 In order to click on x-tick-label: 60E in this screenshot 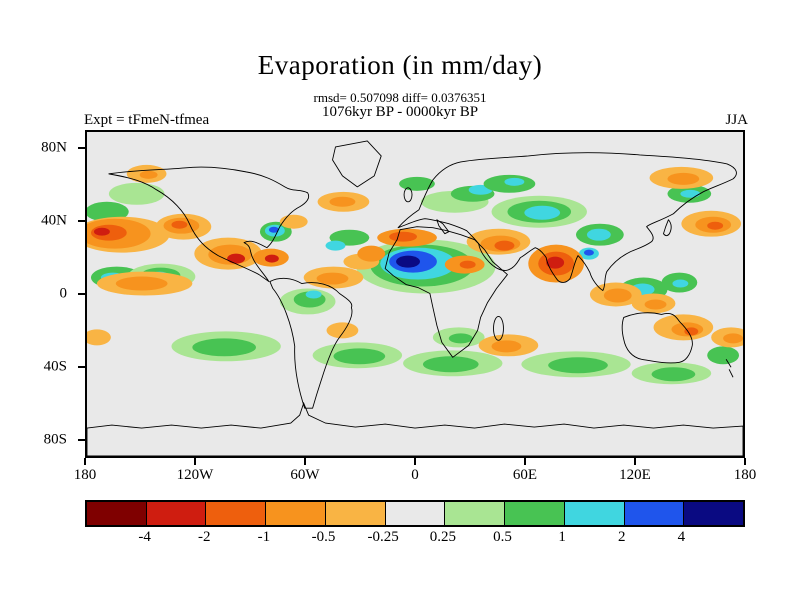, I will do `click(525, 475)`.